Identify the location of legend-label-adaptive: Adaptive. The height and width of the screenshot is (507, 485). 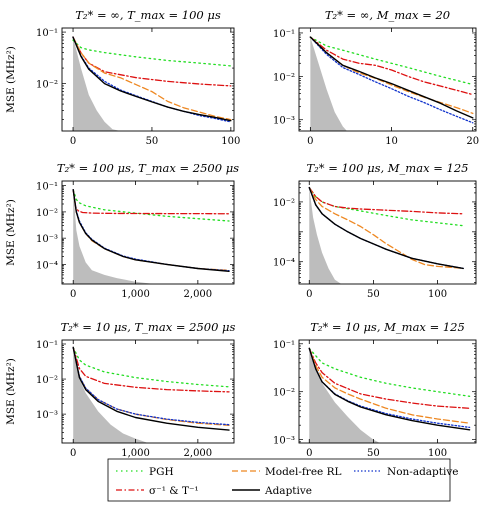
(288, 491).